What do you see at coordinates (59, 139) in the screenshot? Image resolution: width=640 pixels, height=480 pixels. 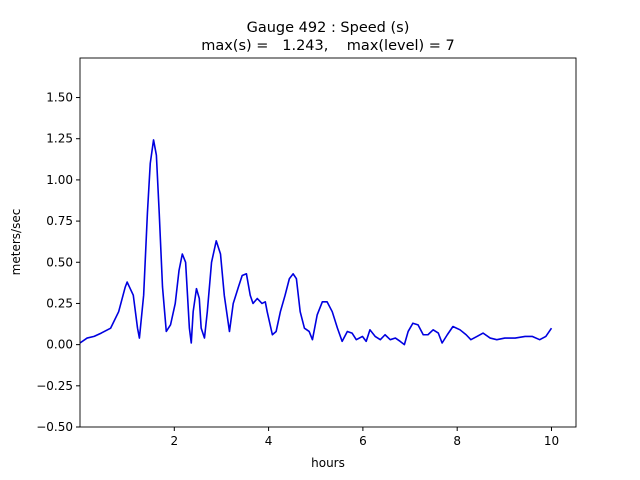 I see `y-tick-label: 1.25` at bounding box center [59, 139].